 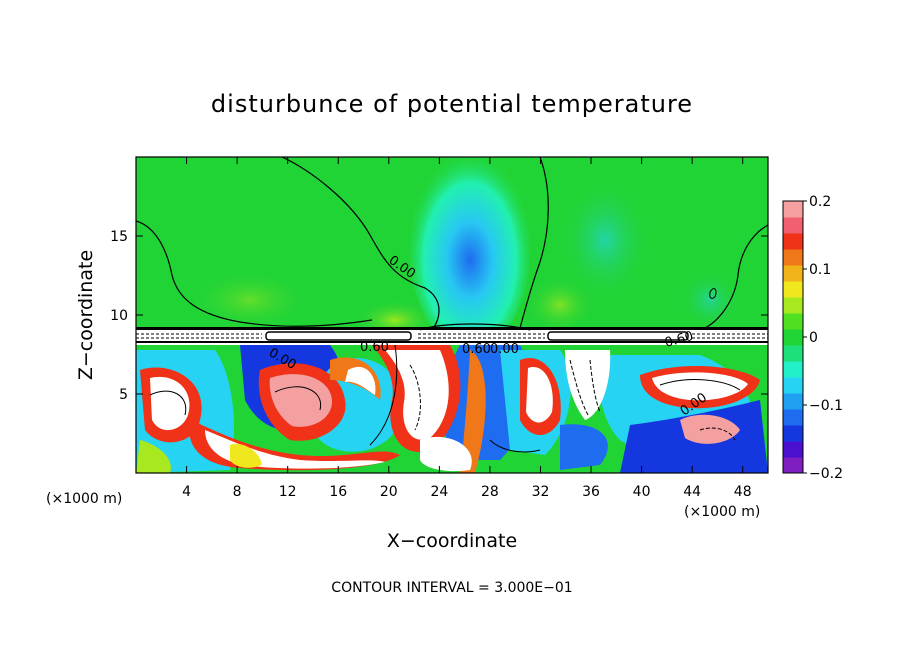 I want to click on colorbar-ticks: 0.2 0.1 0 −0.1 −0.2, so click(x=823, y=338).